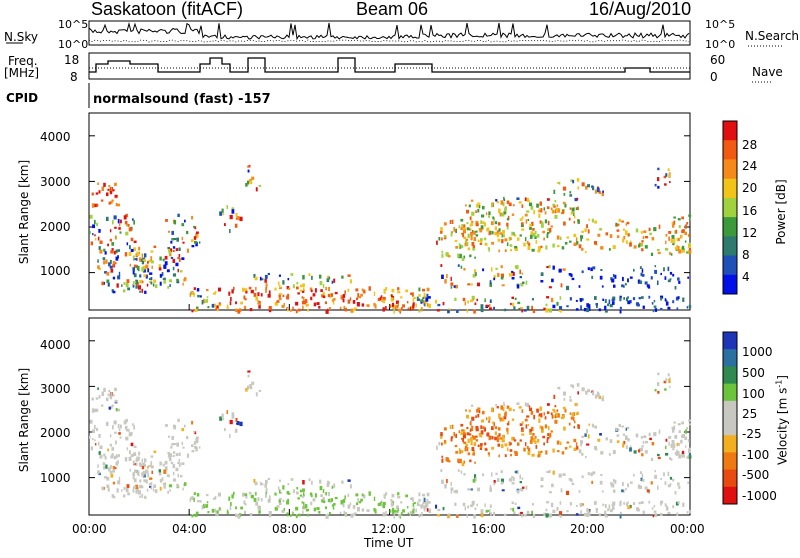  I want to click on nsky-strip-frame, so click(389, 33).